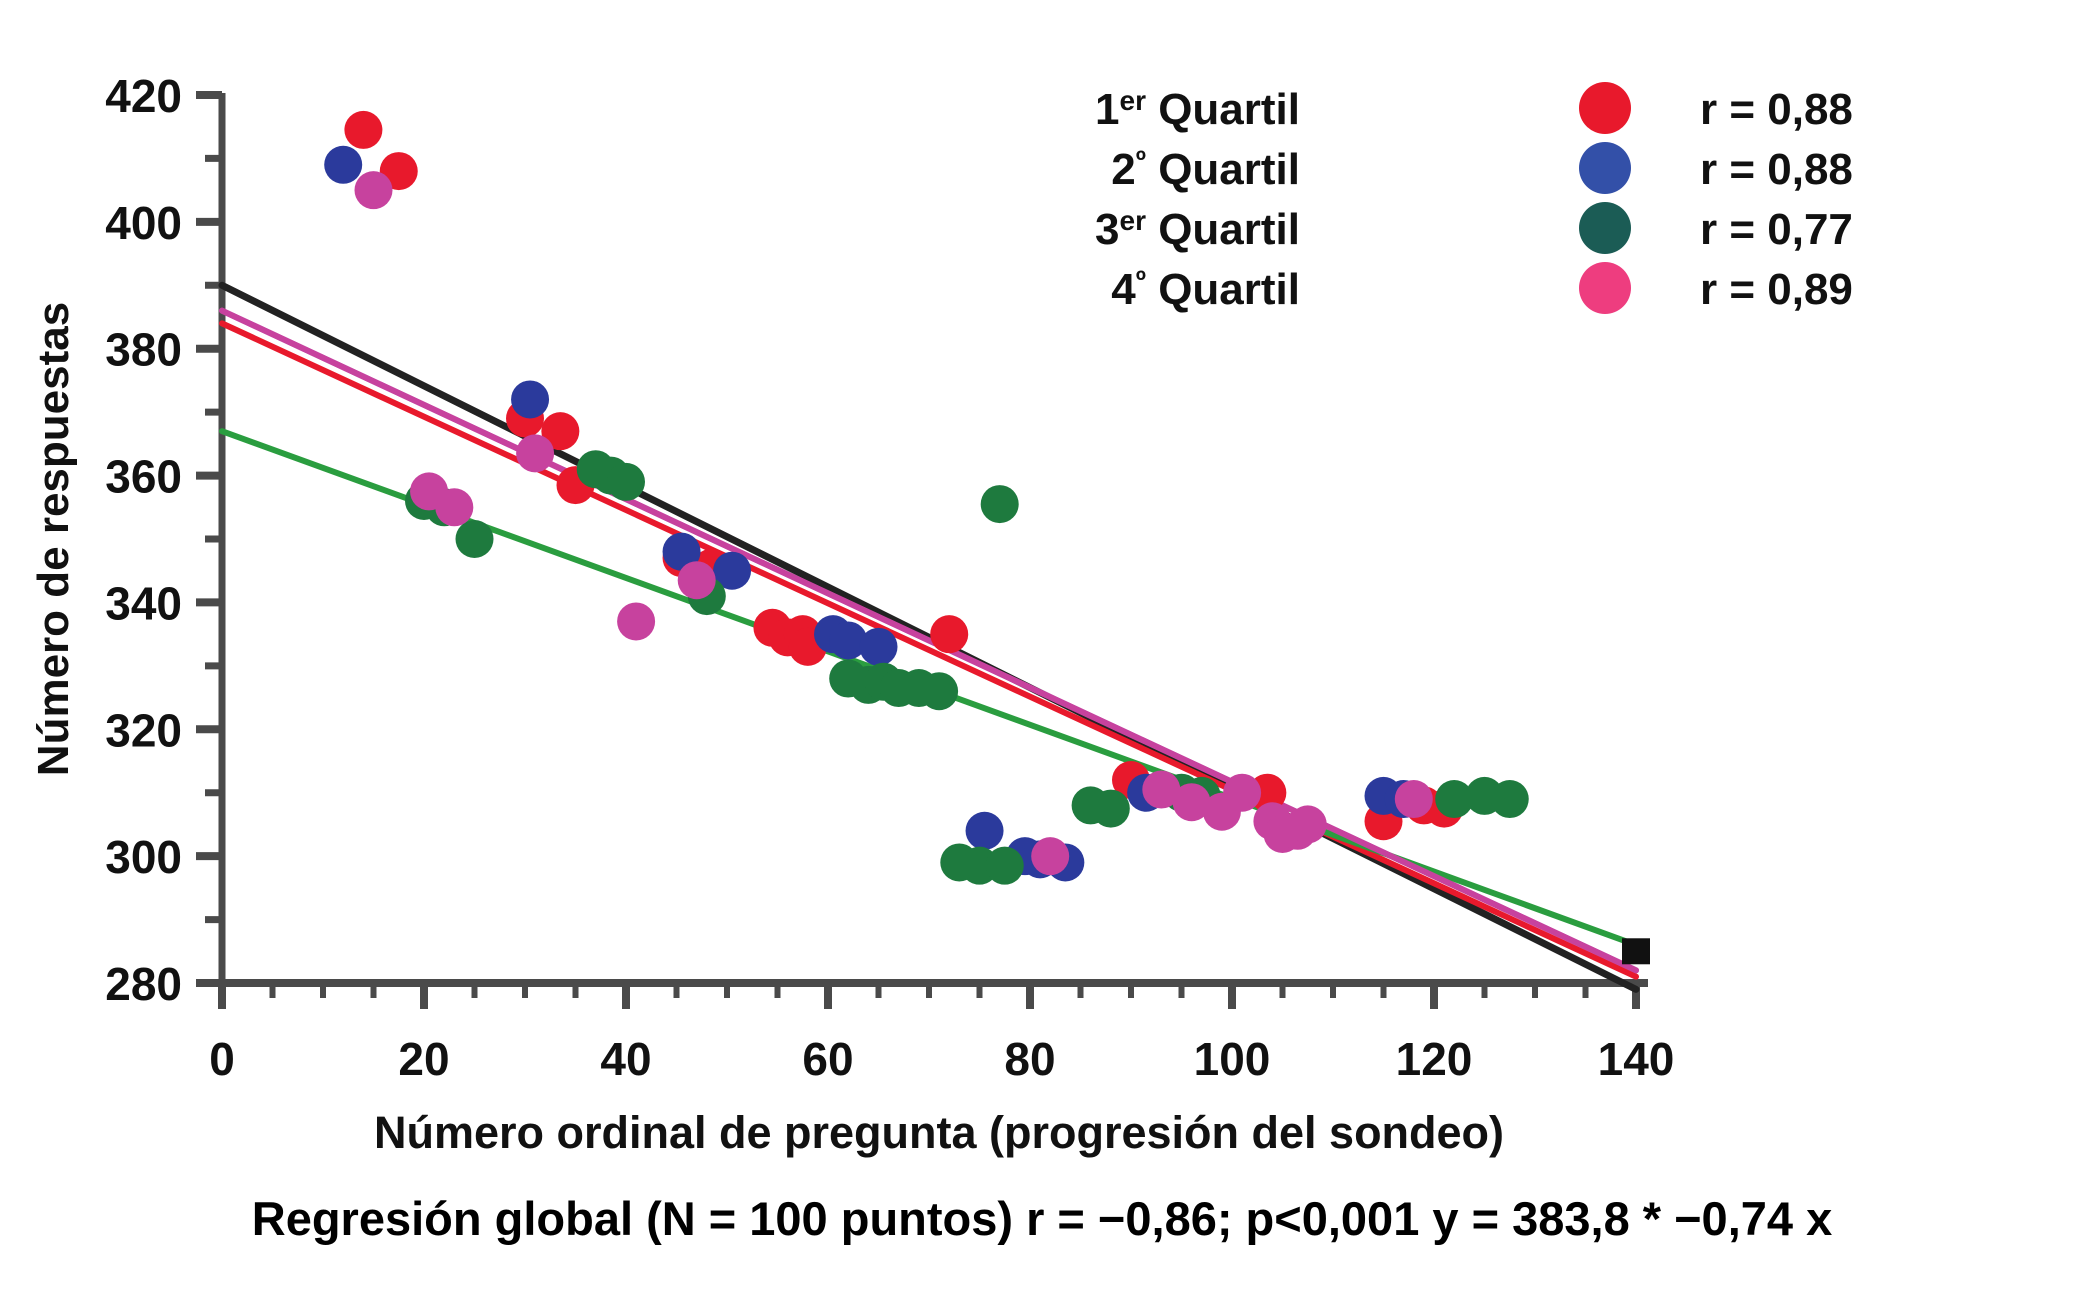  I want to click on legend-label-2: 2º Quartil, so click(1205, 169).